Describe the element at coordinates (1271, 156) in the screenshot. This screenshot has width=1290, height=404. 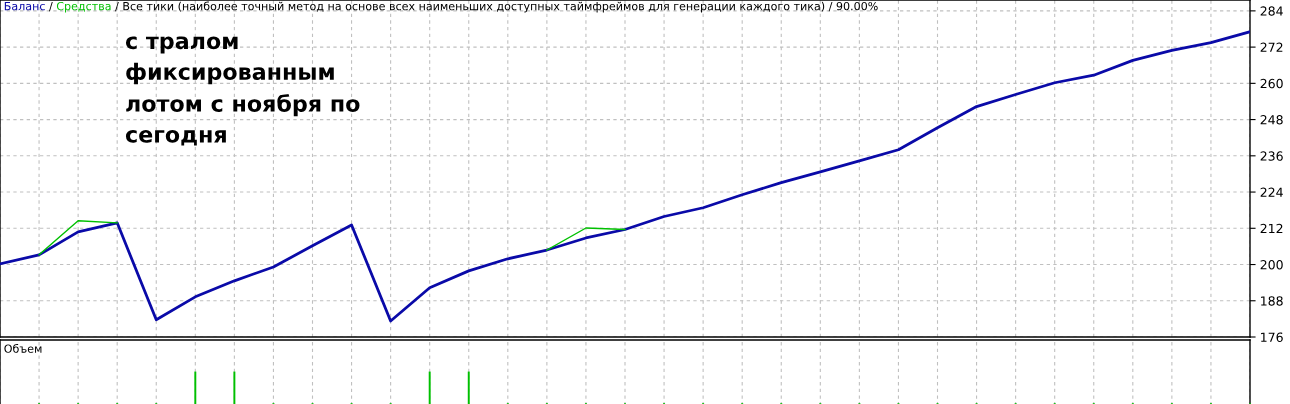
I see `y-tick-label: 236` at that location.